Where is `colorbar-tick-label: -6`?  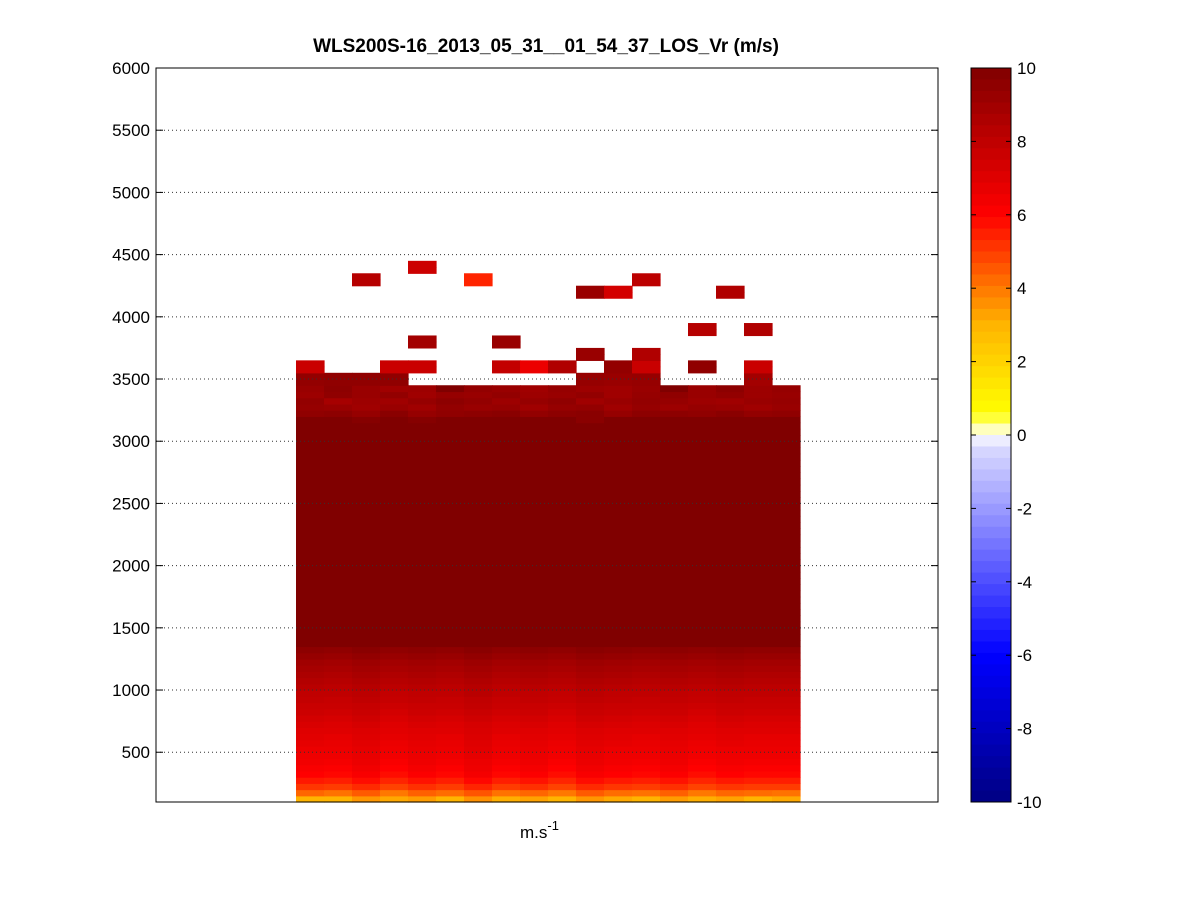
colorbar-tick-label: -6 is located at coordinates (1024, 655).